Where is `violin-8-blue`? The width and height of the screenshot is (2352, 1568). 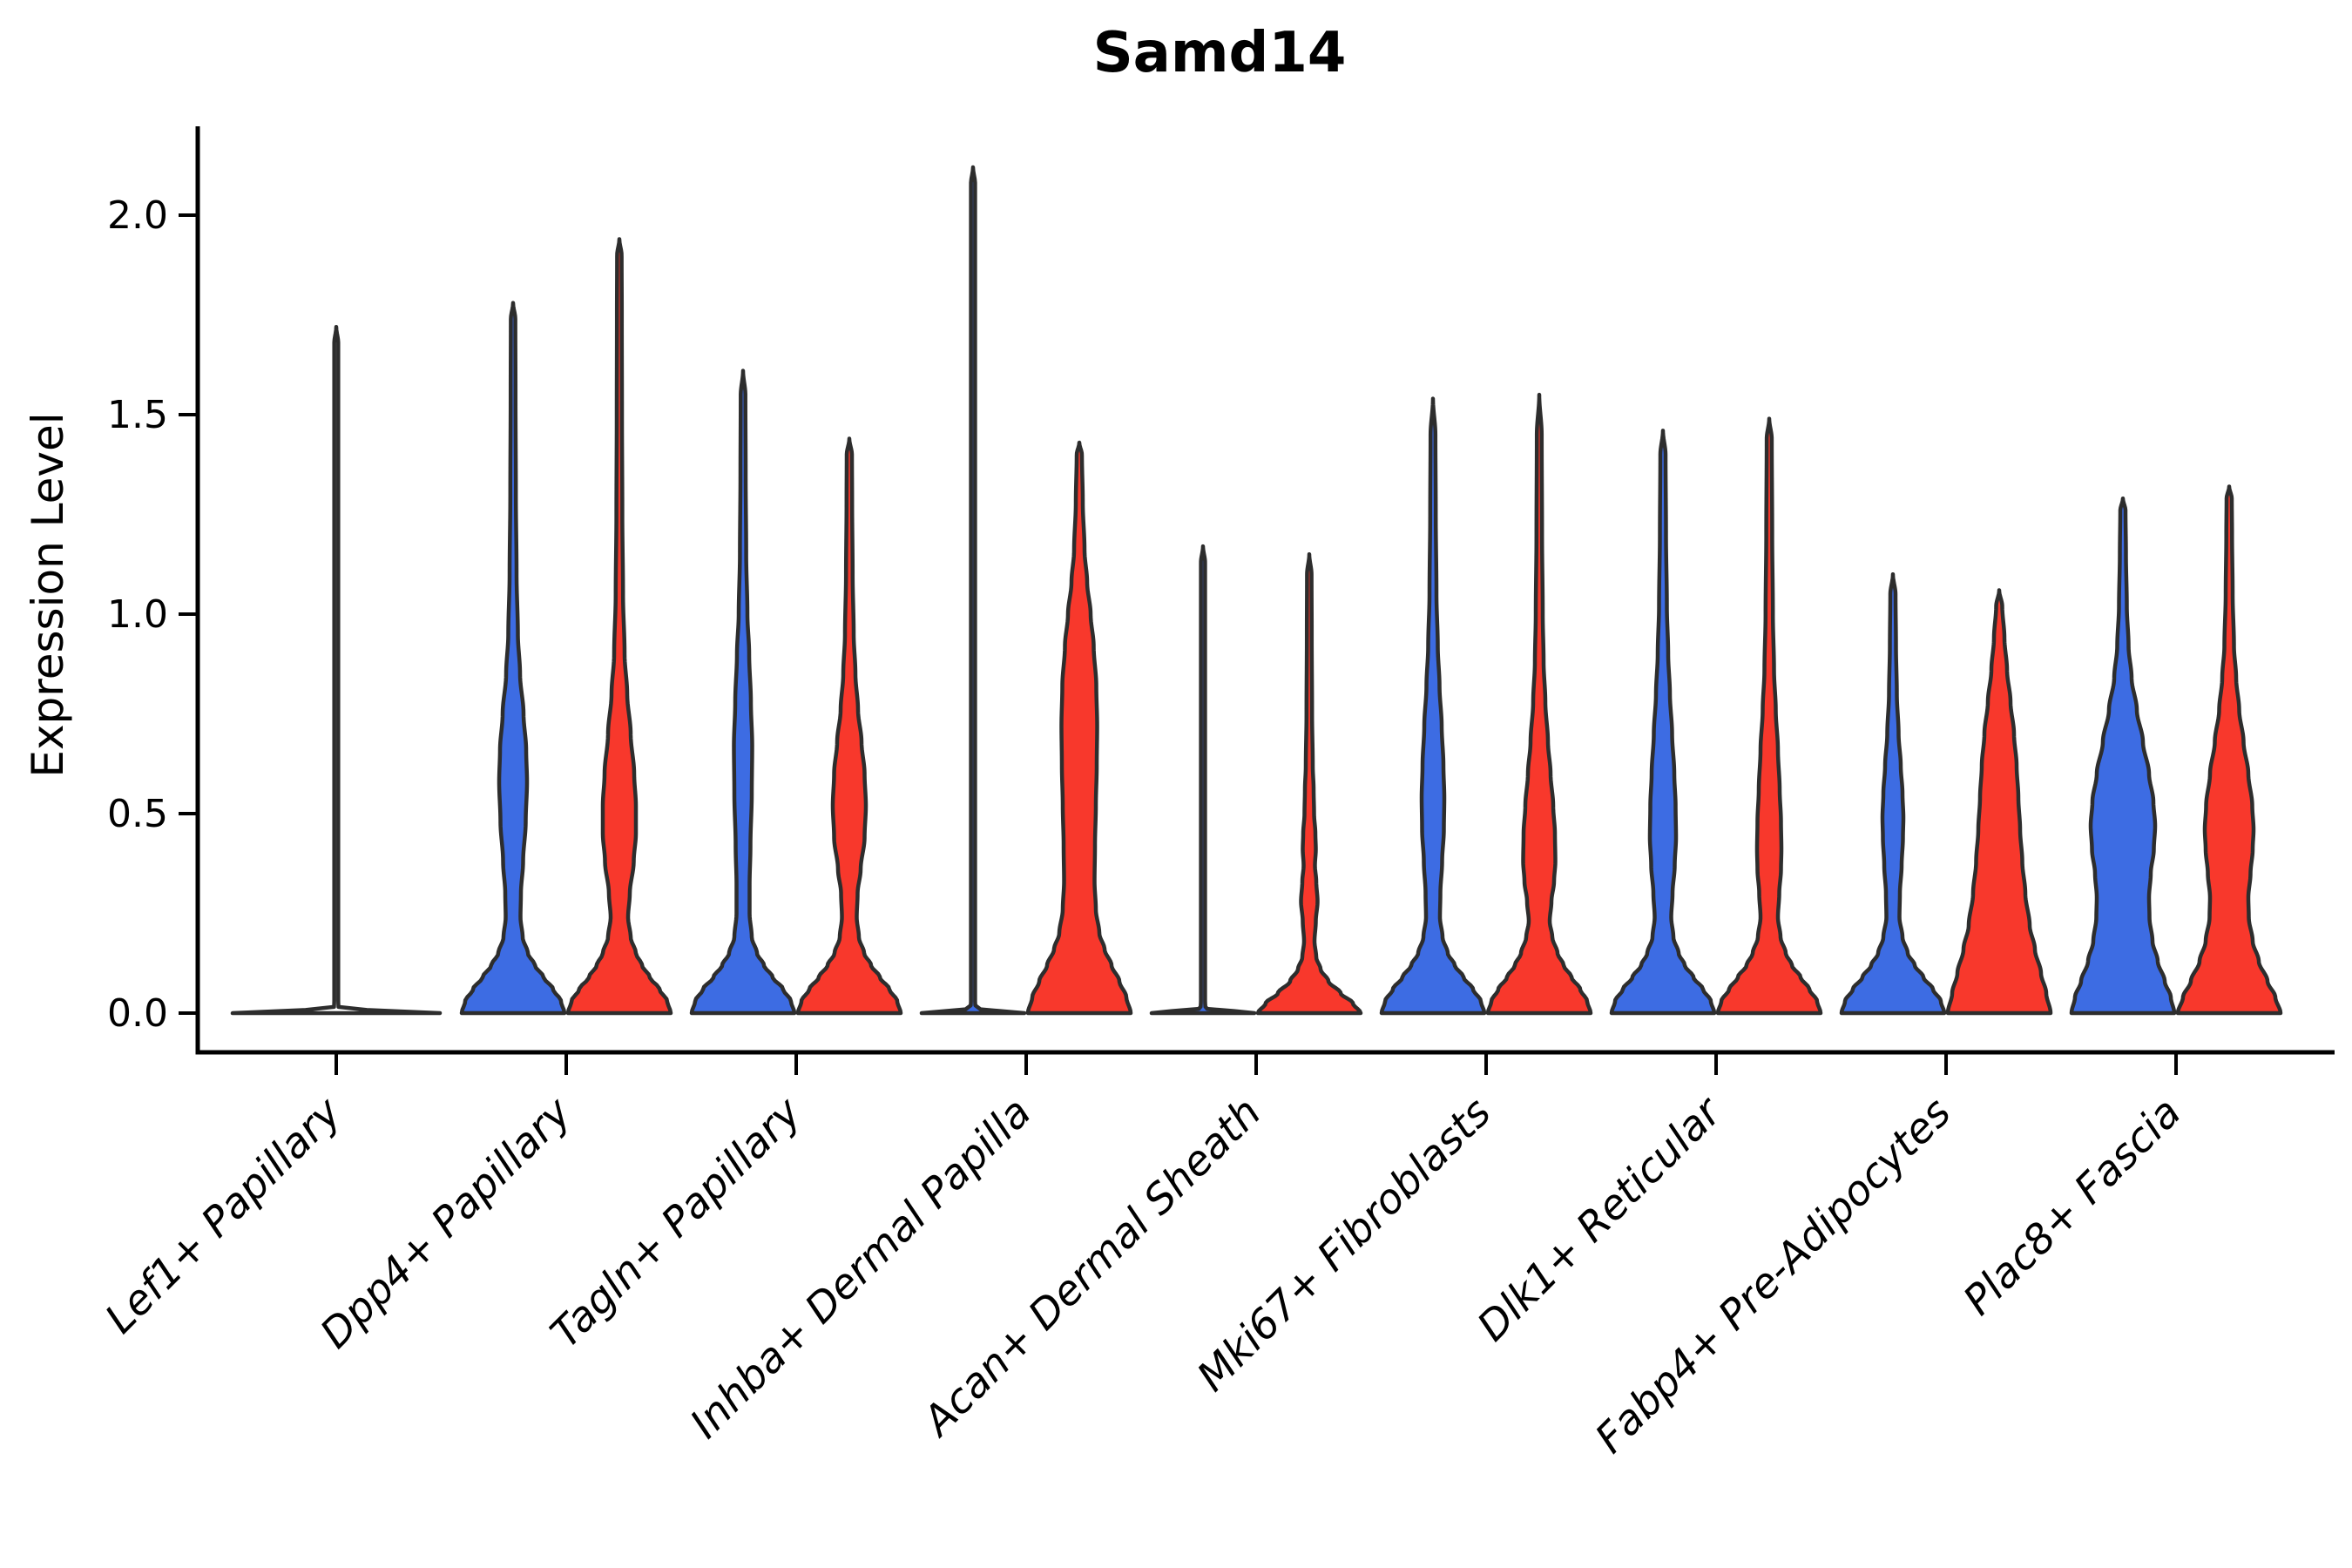 violin-8-blue is located at coordinates (2123, 756).